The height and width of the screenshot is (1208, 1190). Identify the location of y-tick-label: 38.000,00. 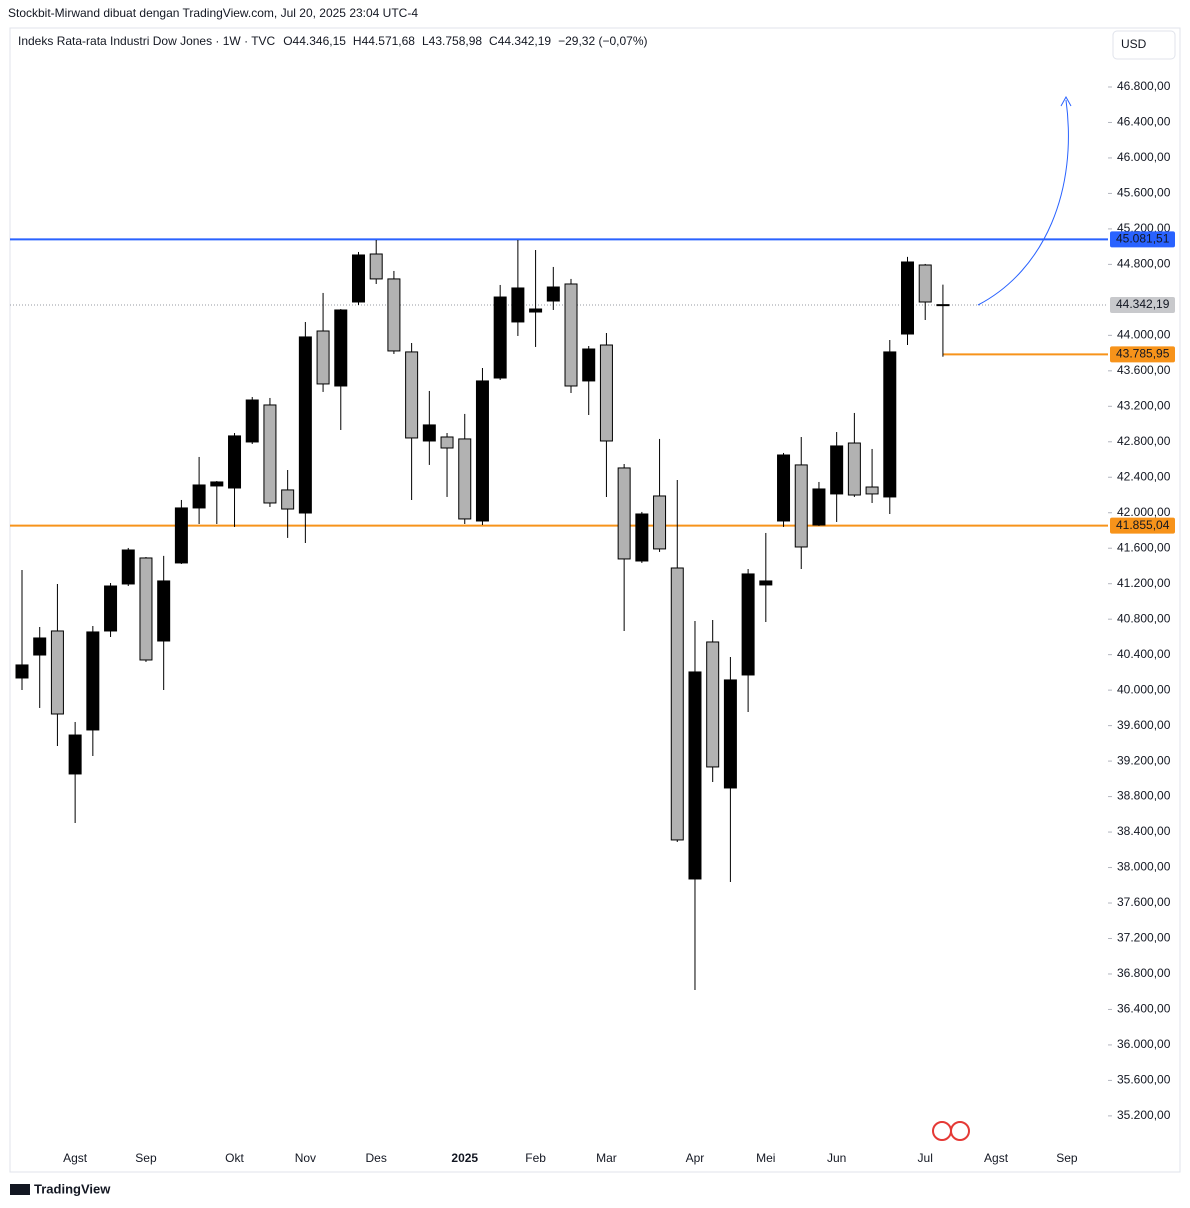
(1144, 867).